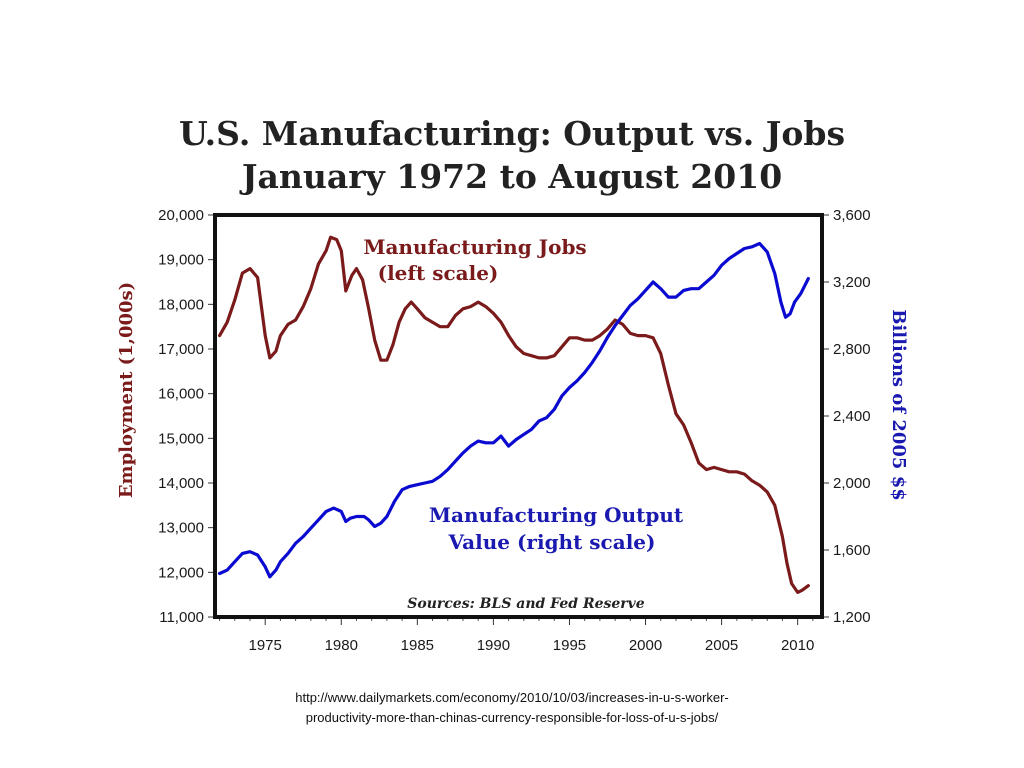 Image resolution: width=1024 pixels, height=768 pixels. I want to click on x-tick-label-0: 1975, so click(265, 645).